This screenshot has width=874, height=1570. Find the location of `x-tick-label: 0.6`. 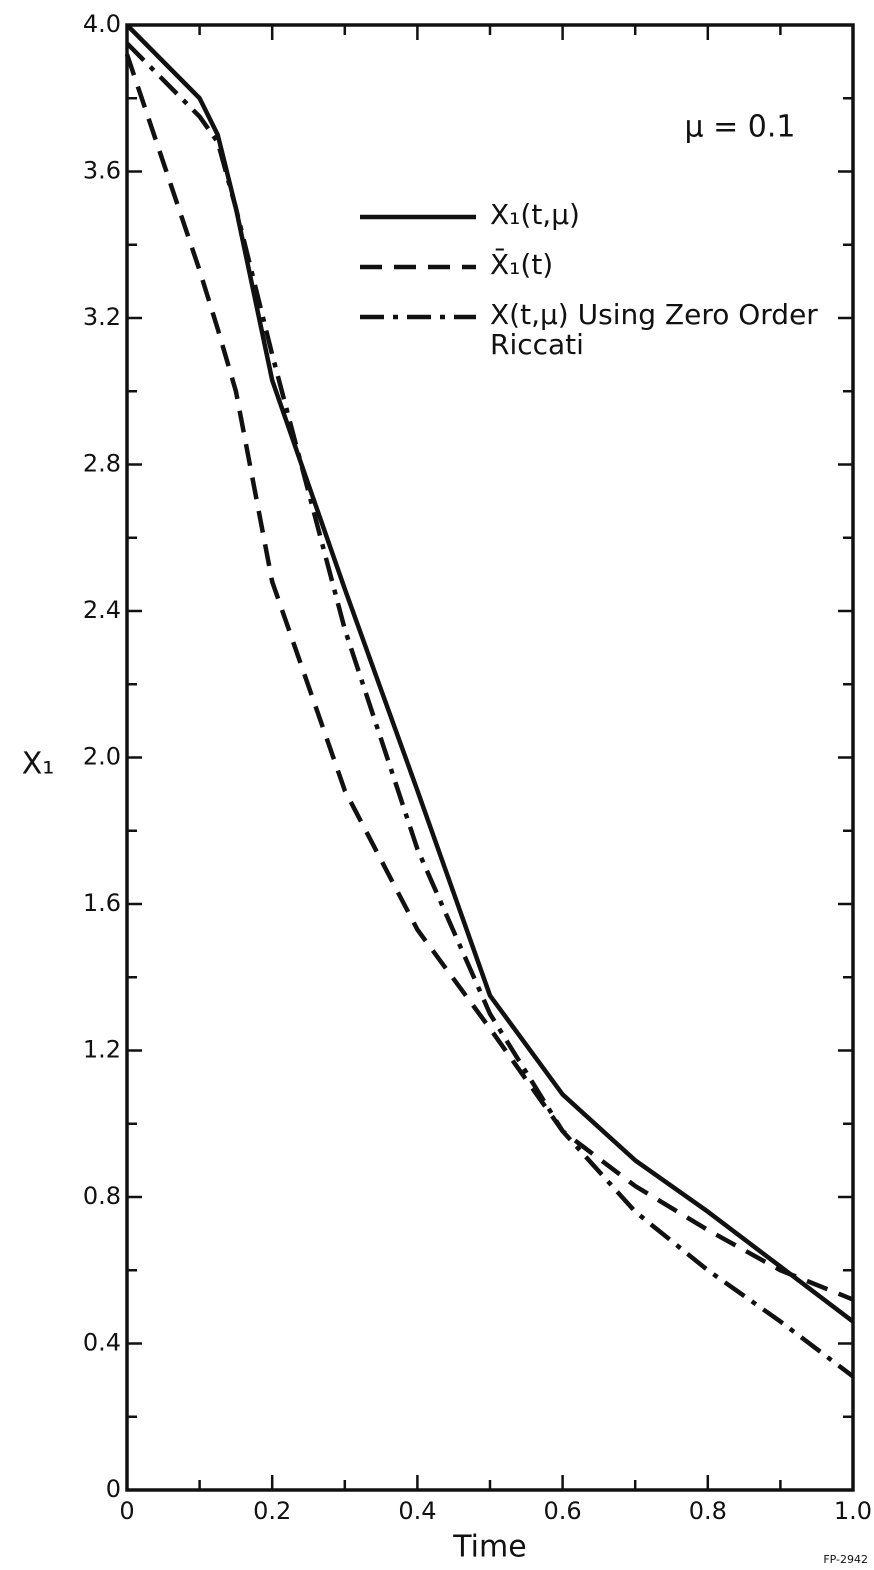

x-tick-label: 0.6 is located at coordinates (563, 1511).